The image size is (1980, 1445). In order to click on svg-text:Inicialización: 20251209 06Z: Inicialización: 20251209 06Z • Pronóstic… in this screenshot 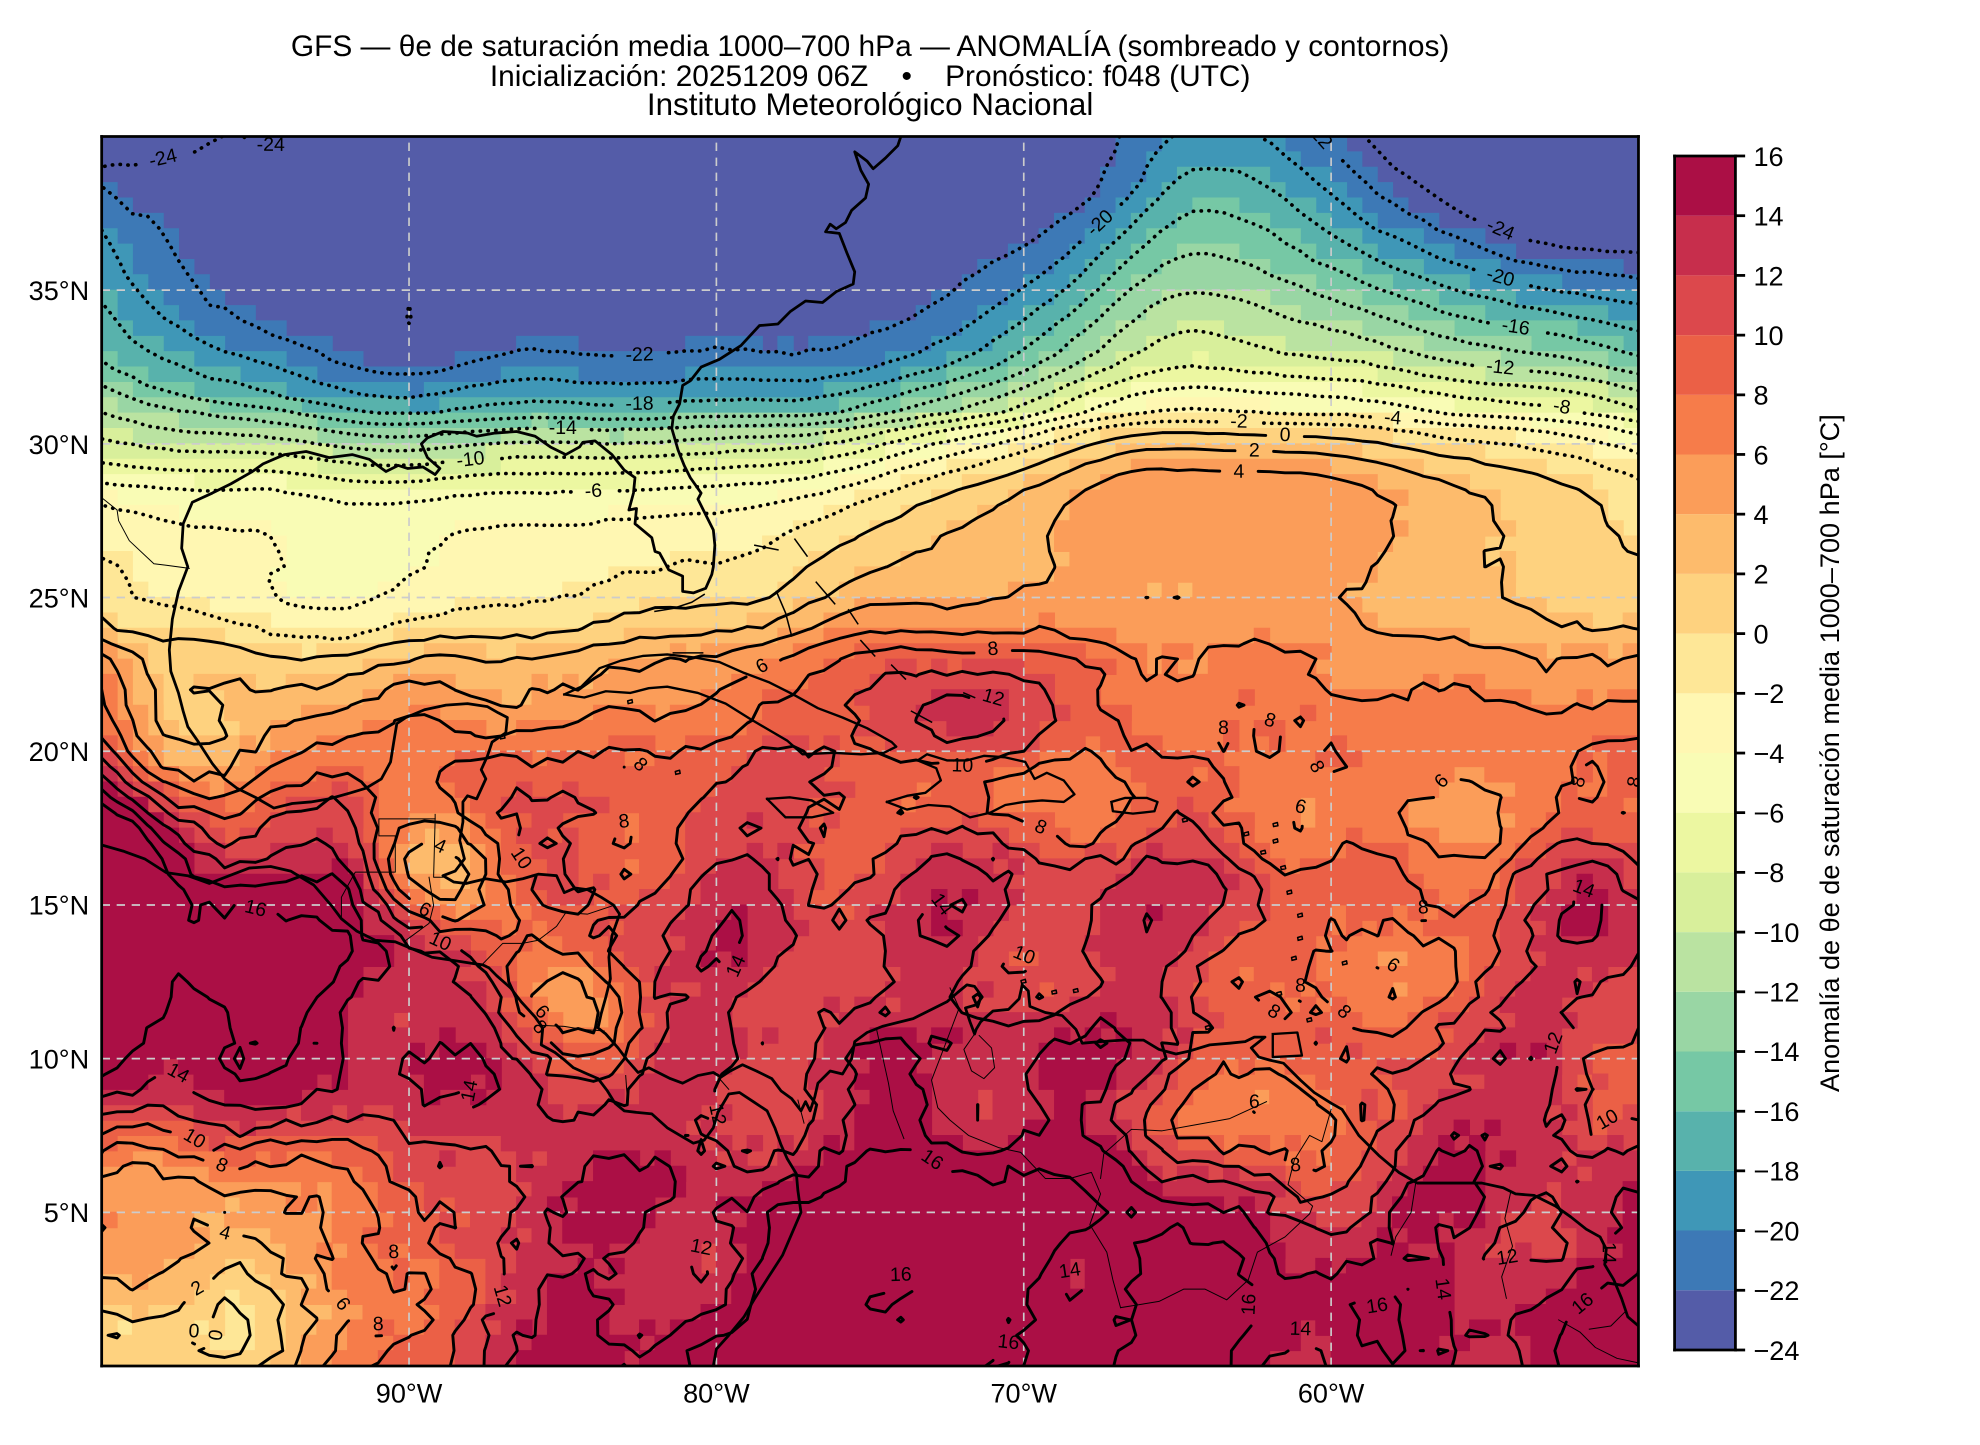, I will do `click(870, 76)`.